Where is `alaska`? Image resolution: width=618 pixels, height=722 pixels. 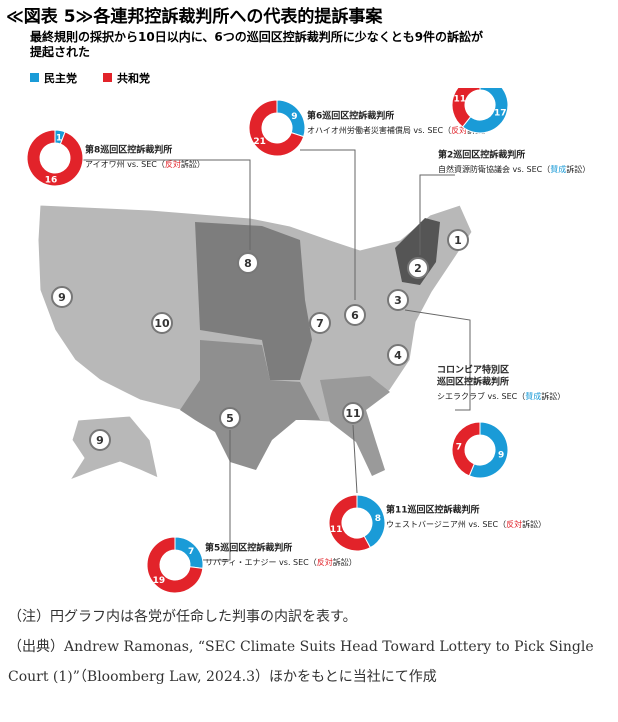
alaska is located at coordinates (113, 448).